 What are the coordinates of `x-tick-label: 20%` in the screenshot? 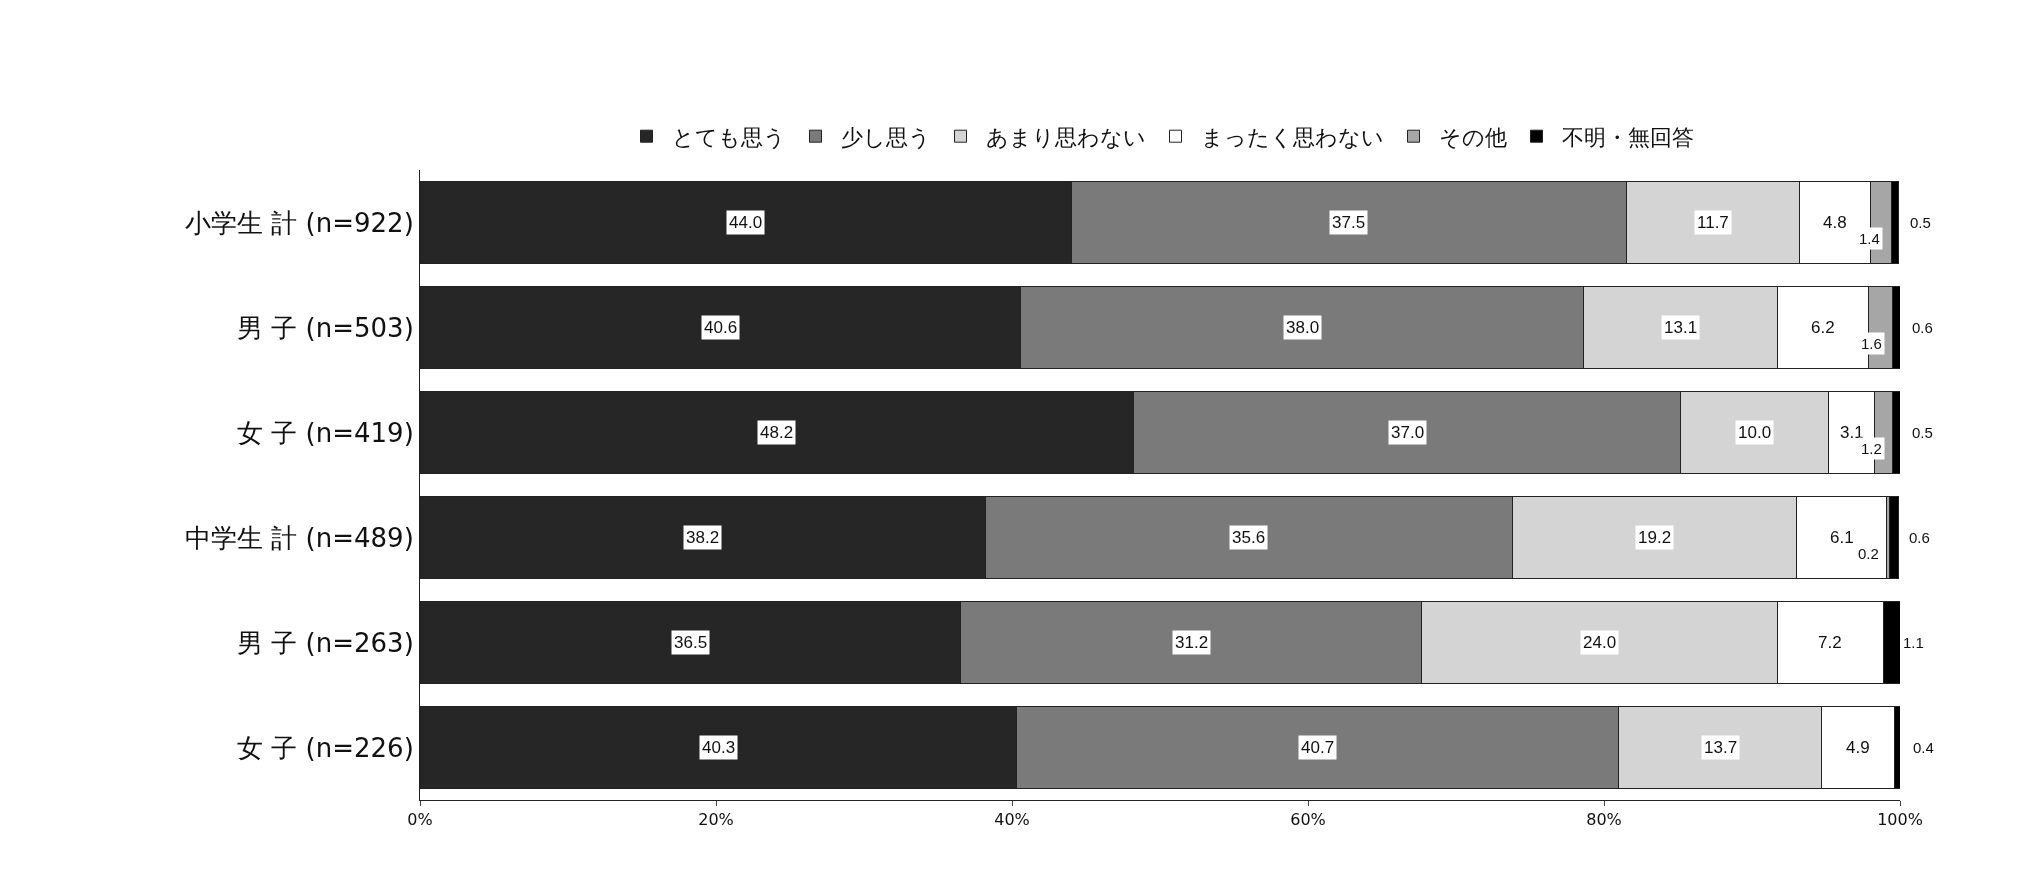 It's located at (716, 820).